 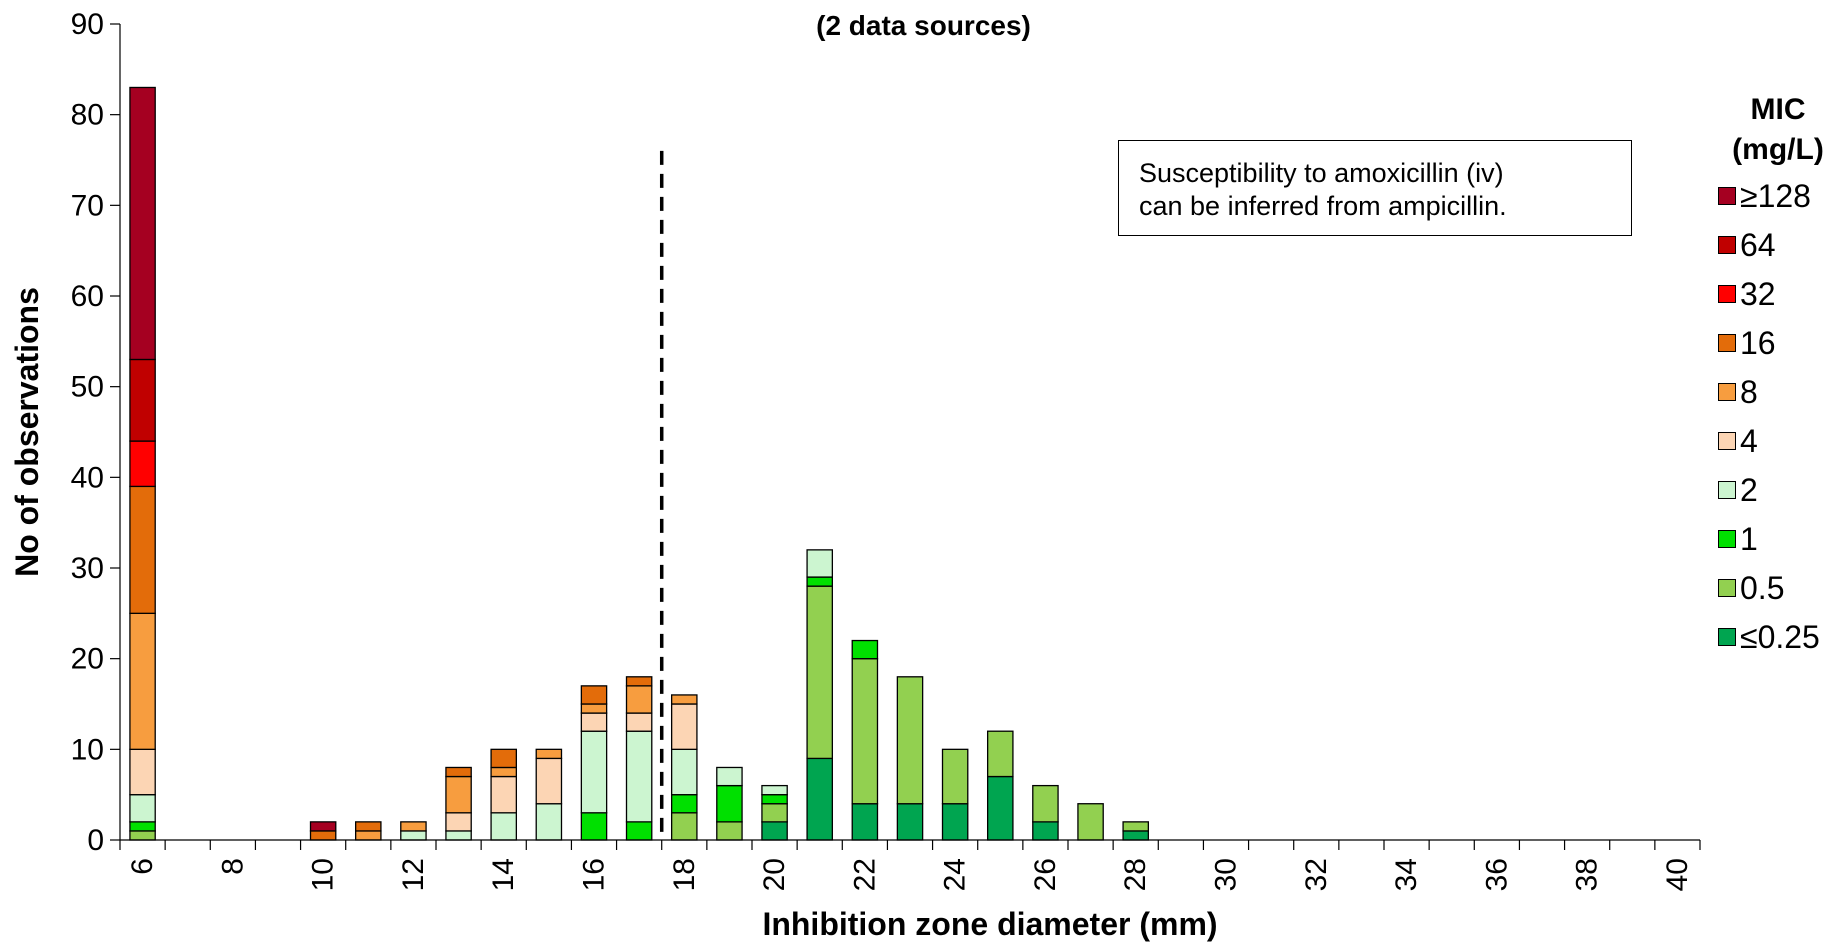 I want to click on x-tick-label: 40, so click(x=1677, y=874).